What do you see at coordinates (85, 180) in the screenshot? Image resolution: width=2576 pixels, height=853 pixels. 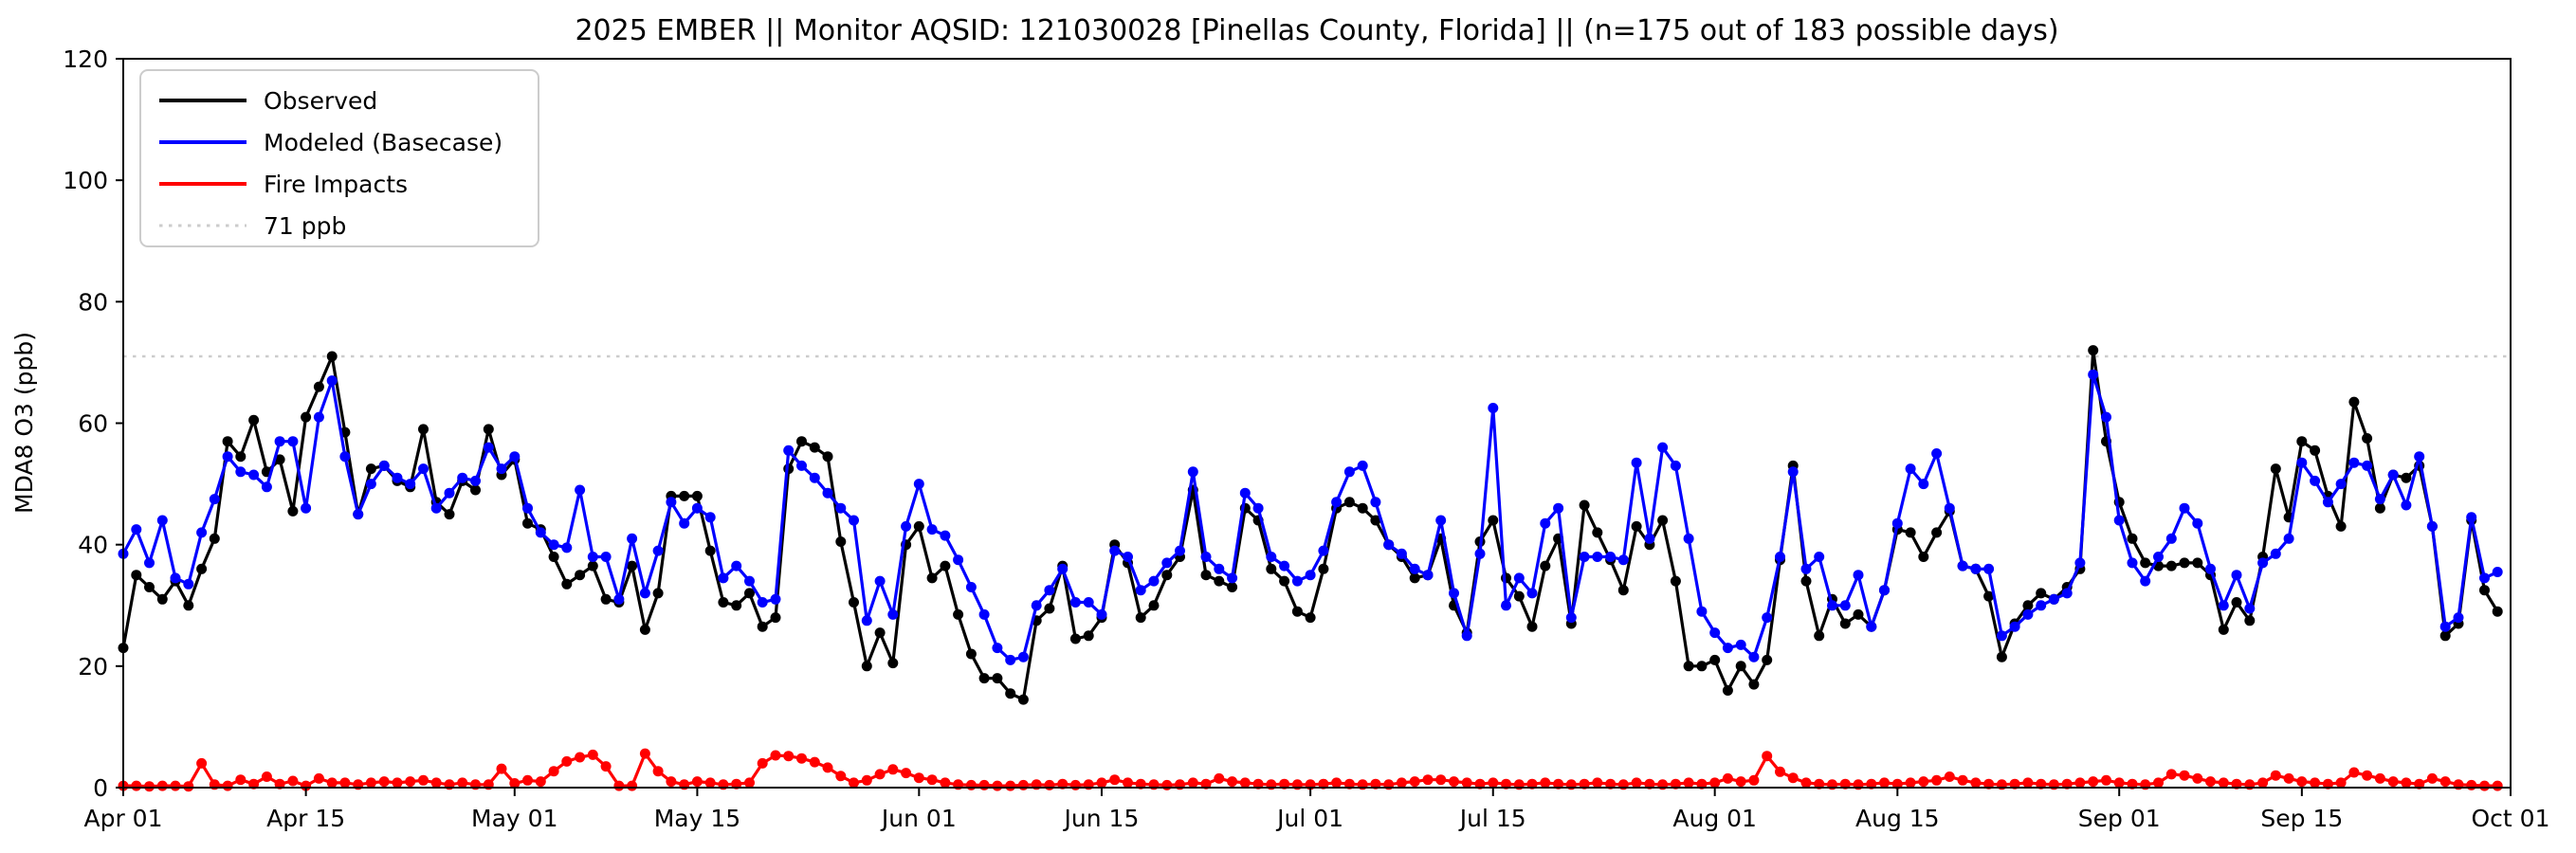 I see `y-tick-label: 100` at bounding box center [85, 180].